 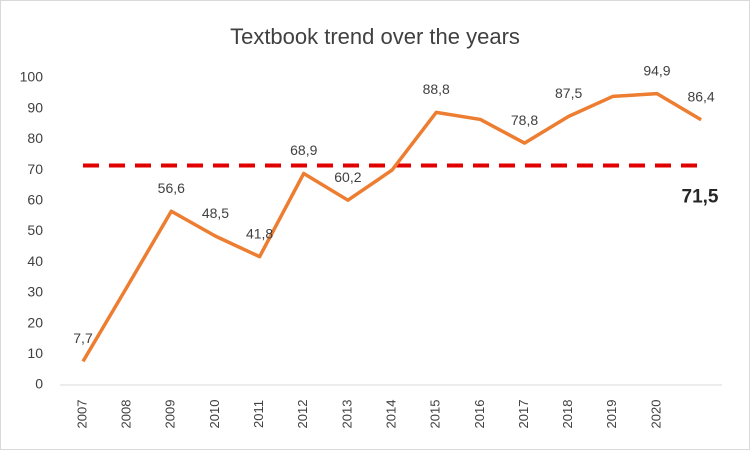 I want to click on data-label: 48,5, so click(x=215, y=213).